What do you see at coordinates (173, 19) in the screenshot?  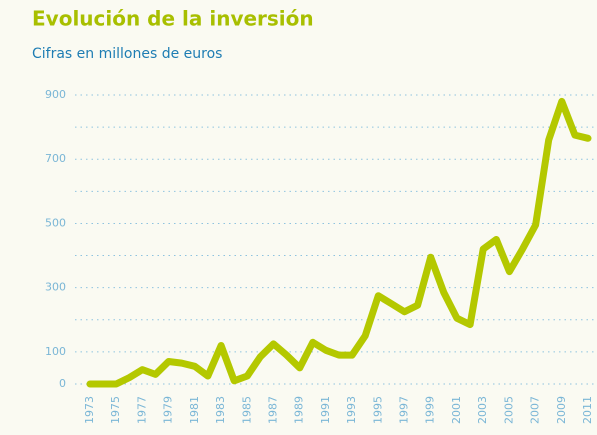 I see `chart-title: Evolución de la inversión` at bounding box center [173, 19].